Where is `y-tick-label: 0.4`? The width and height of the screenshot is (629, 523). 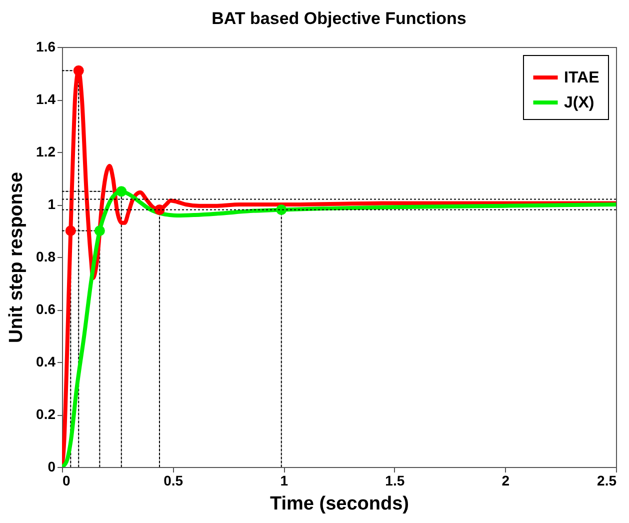
y-tick-label: 0.4 is located at coordinates (46, 362).